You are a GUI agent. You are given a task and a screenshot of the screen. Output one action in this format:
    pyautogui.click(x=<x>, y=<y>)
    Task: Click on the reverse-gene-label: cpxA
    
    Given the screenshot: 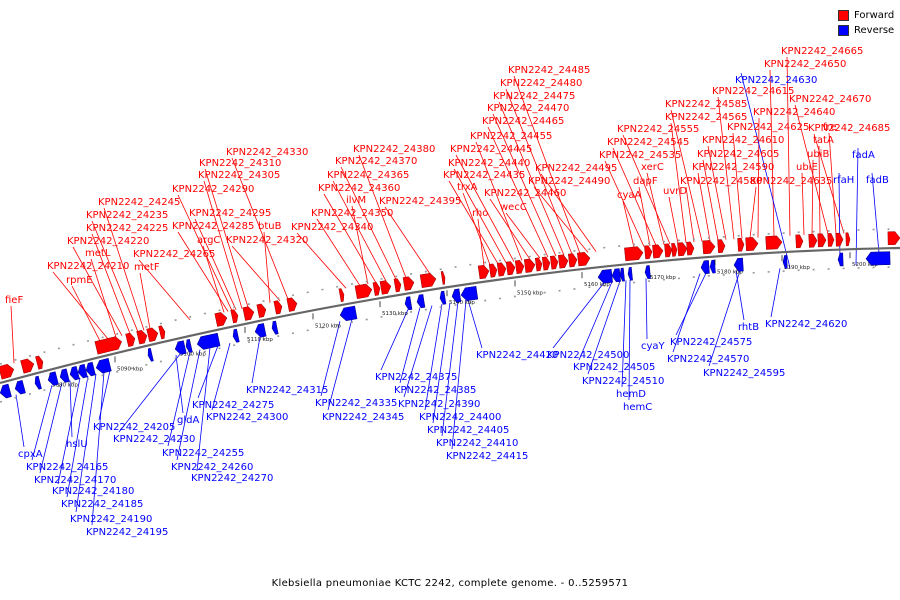 What is the action you would take?
    pyautogui.click(x=30, y=454)
    